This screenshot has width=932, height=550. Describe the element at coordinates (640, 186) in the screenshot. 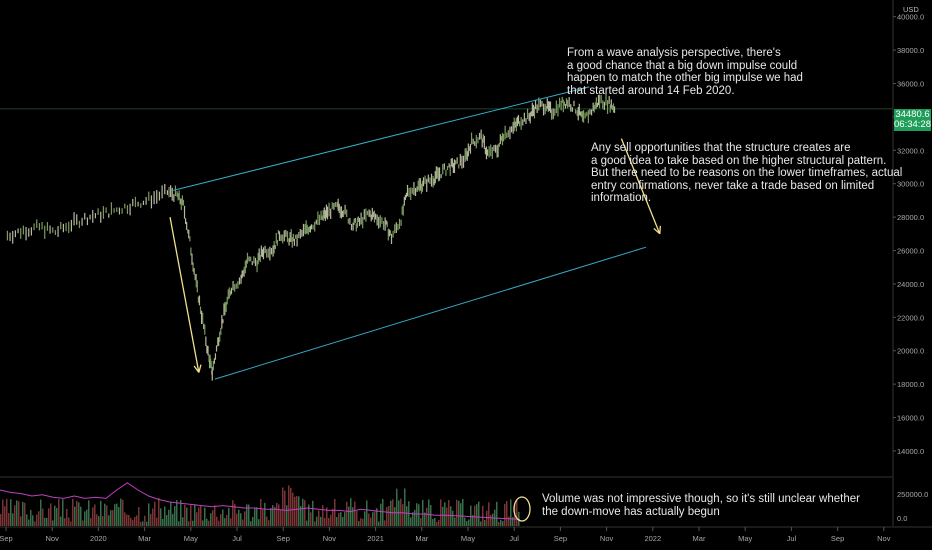

I see `projection-arrow` at that location.